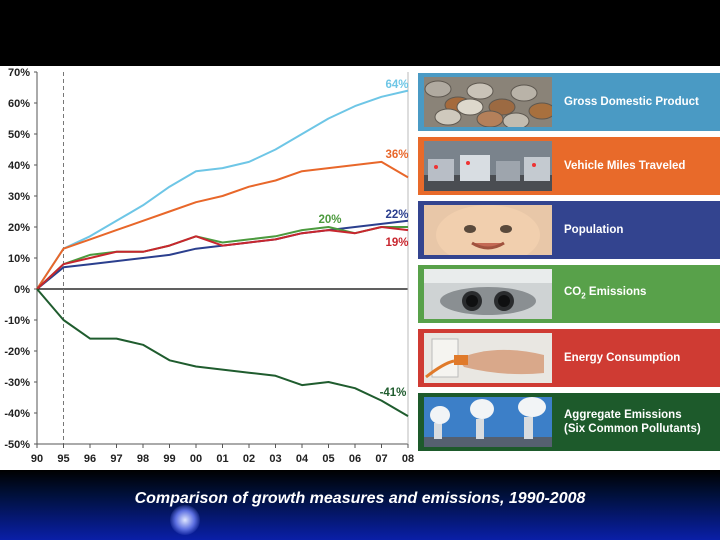 The width and height of the screenshot is (720, 540). What do you see at coordinates (488, 166) in the screenshot?
I see `traffic-photo` at bounding box center [488, 166].